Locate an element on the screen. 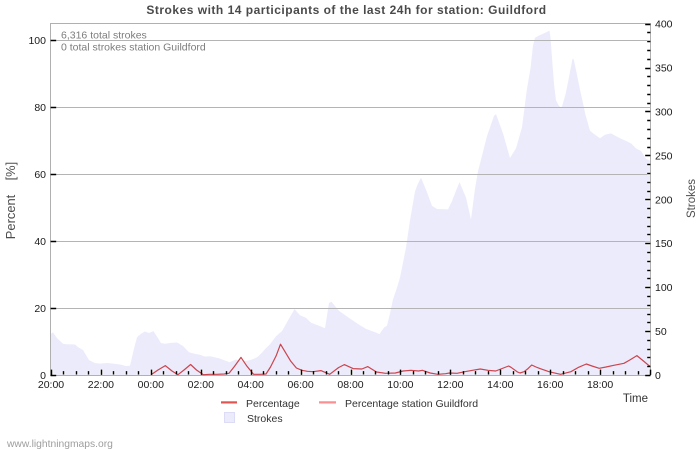 This screenshot has width=700, height=450. svg-text: 200 is located at coordinates (664, 200).